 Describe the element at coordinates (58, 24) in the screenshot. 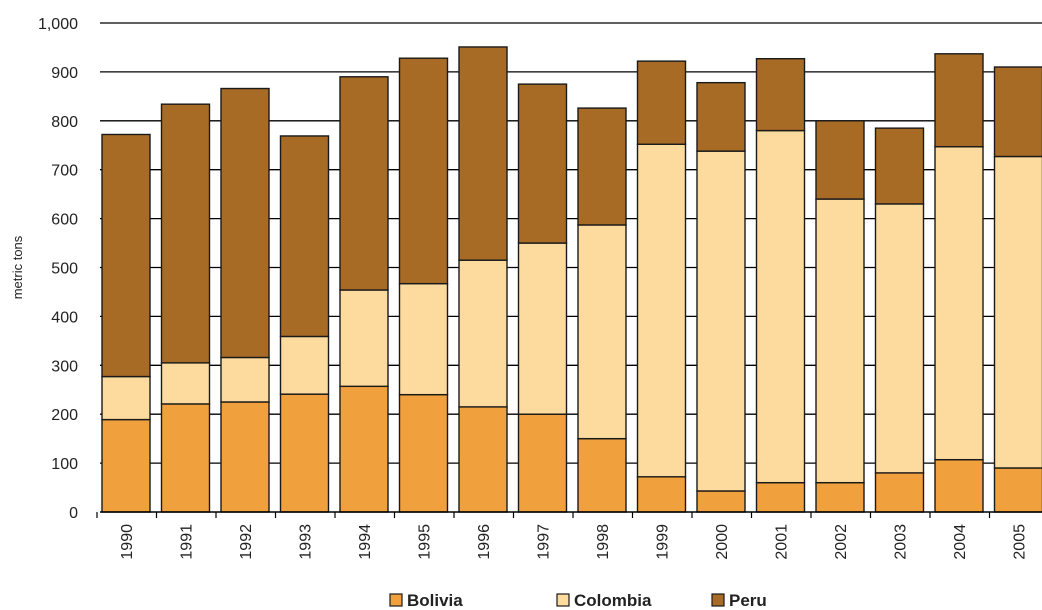

I see `y-tick-label: 1,000` at that location.